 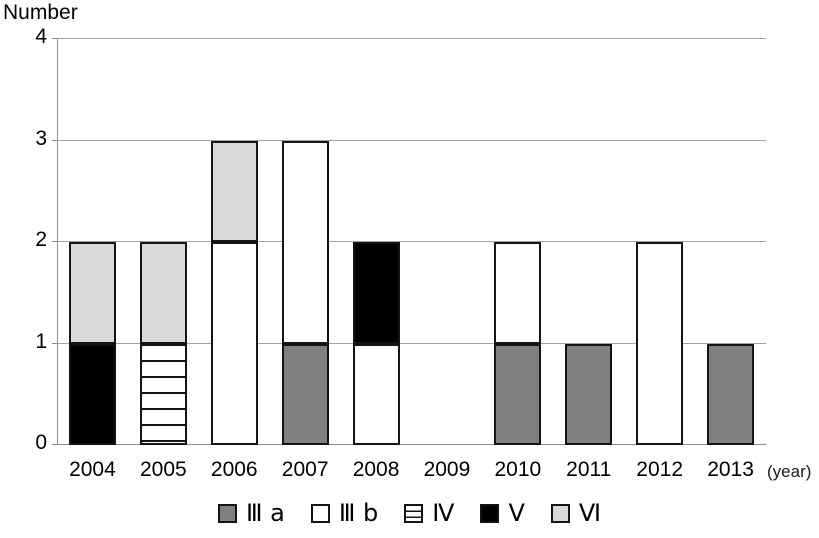 What do you see at coordinates (234, 191) in the screenshot?
I see `bar-segment-2006-VI` at bounding box center [234, 191].